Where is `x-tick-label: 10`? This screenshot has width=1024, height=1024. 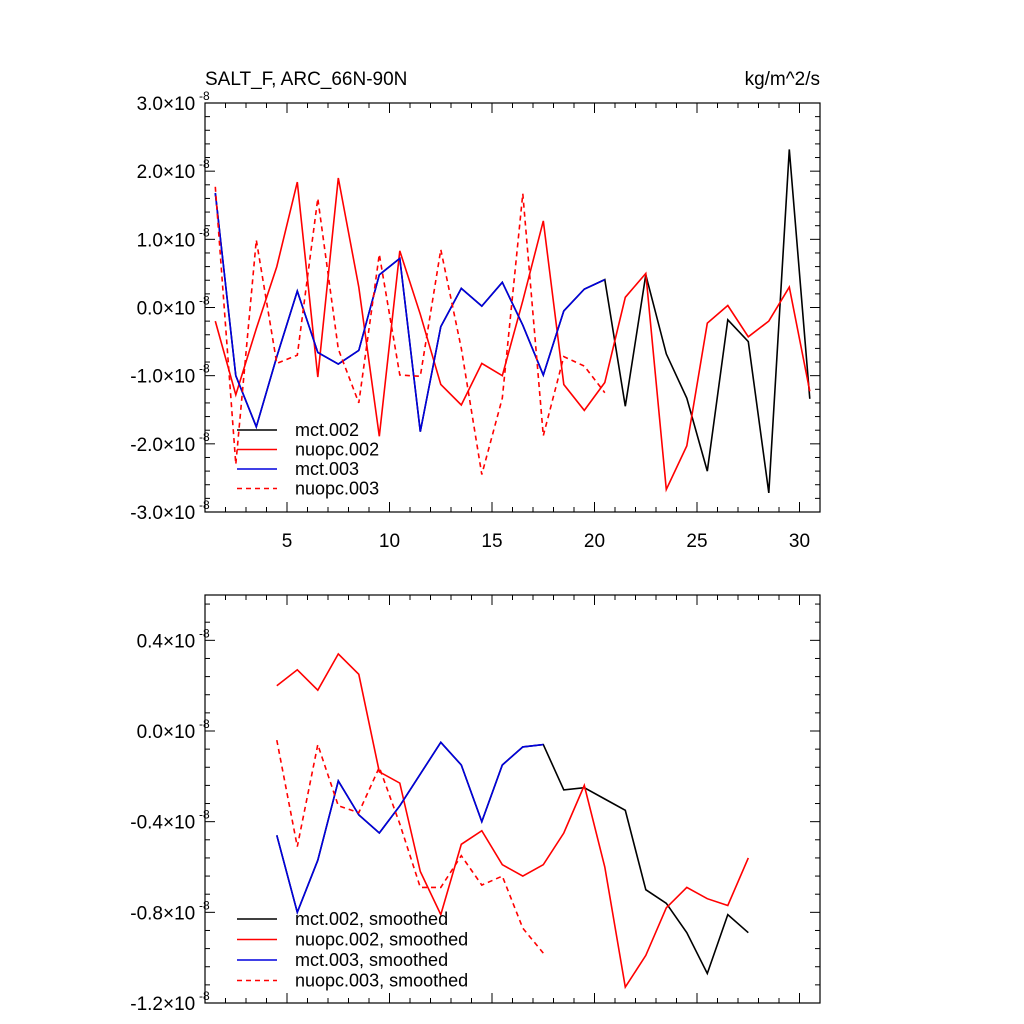 x-tick-label: 10 is located at coordinates (389, 541).